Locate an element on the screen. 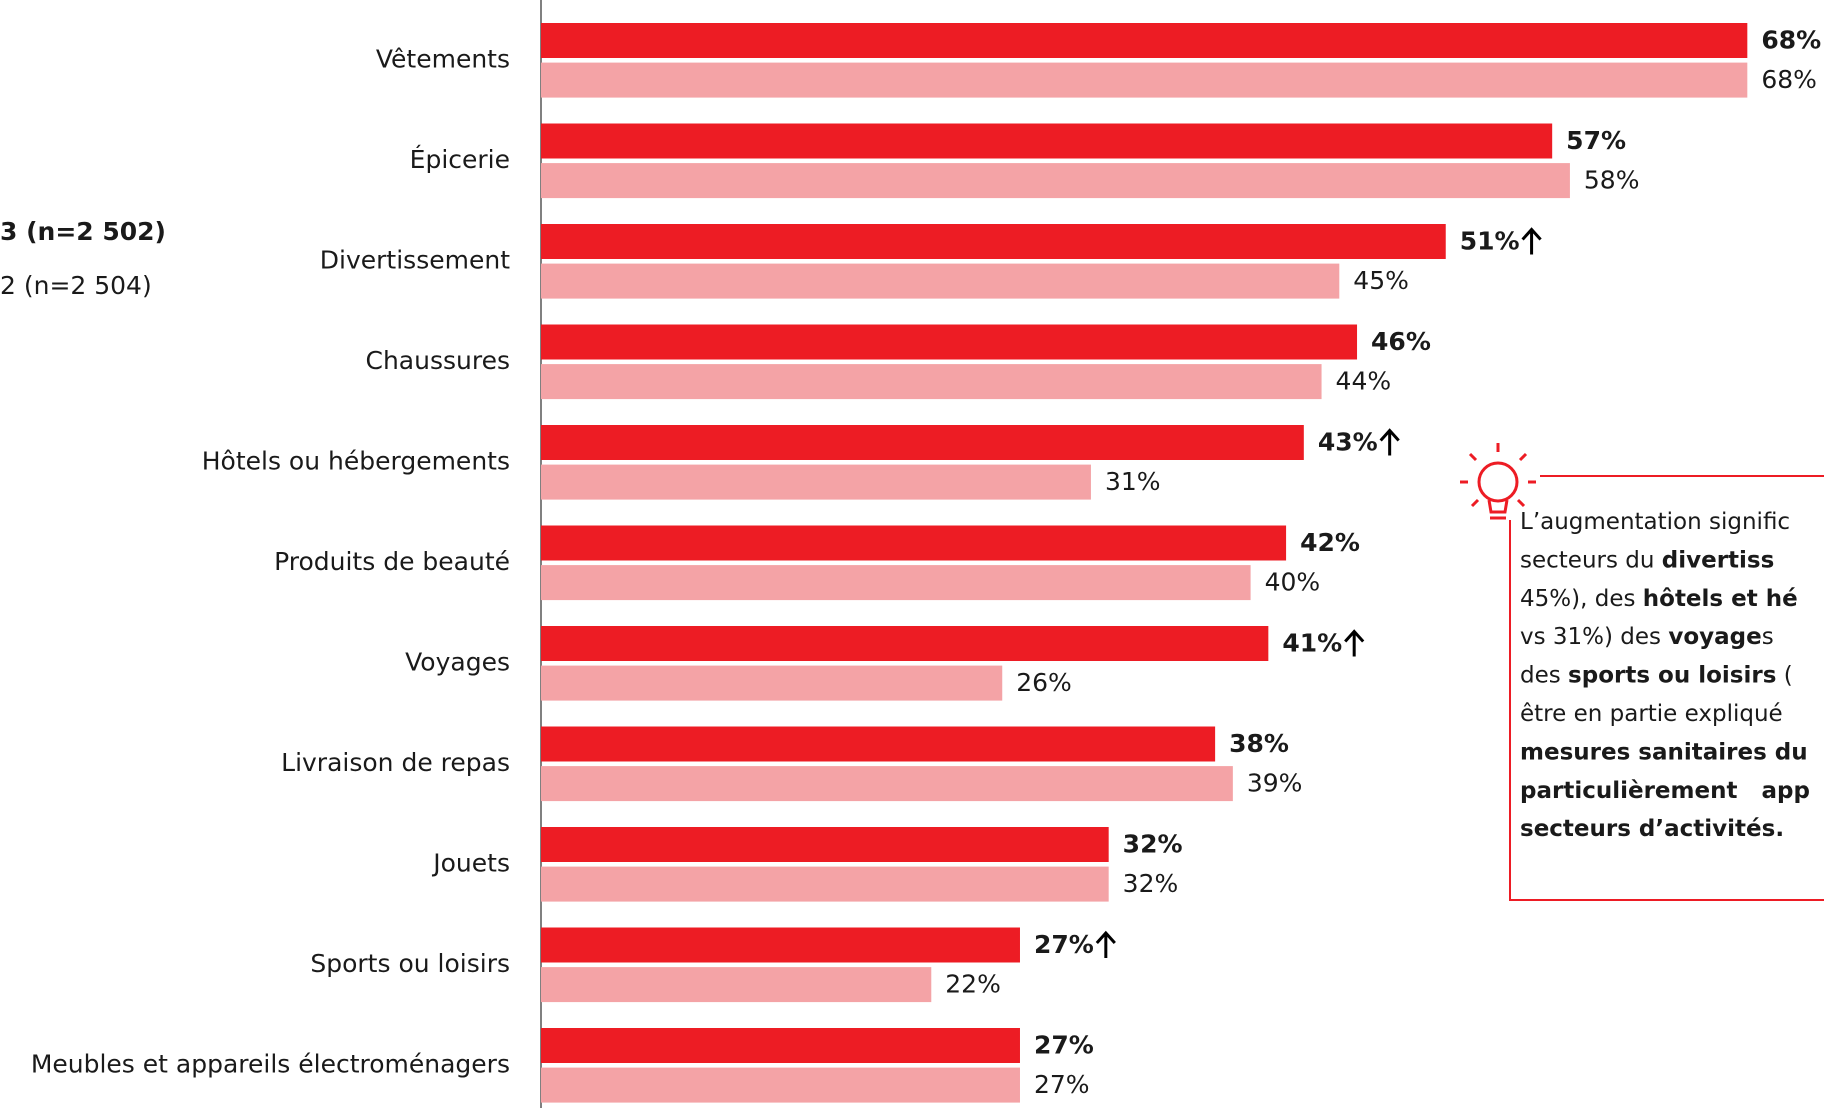  category-label: Meubles et appareils électroménagers is located at coordinates (270, 1063).